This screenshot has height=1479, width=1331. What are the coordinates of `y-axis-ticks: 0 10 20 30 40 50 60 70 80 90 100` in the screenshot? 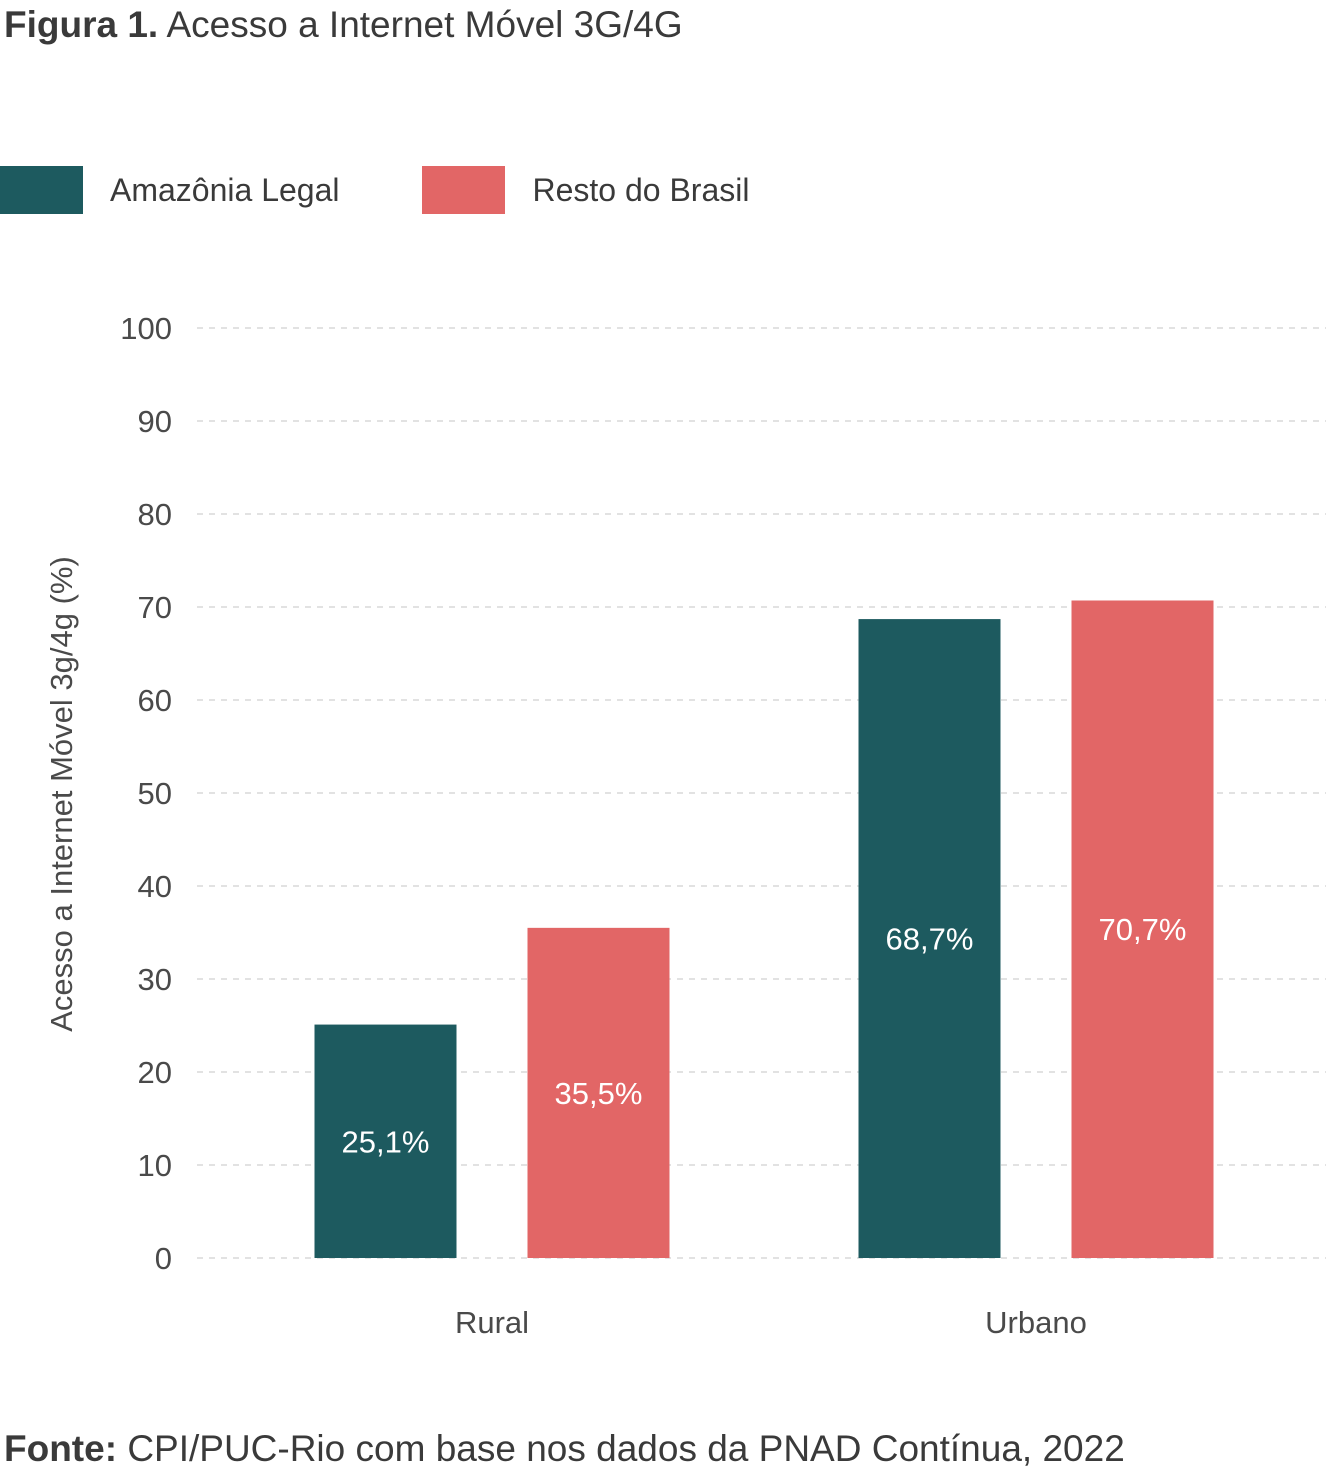 It's located at (146, 793).